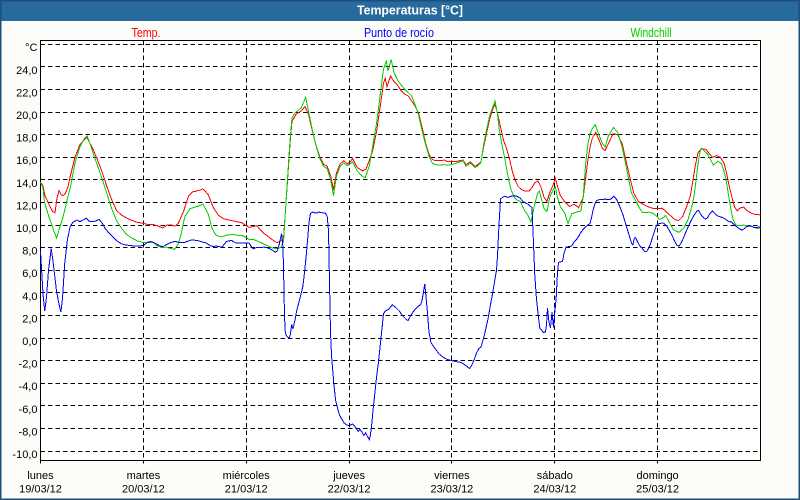  What do you see at coordinates (247, 476) in the screenshot?
I see `svg-text: miércoles` at bounding box center [247, 476].